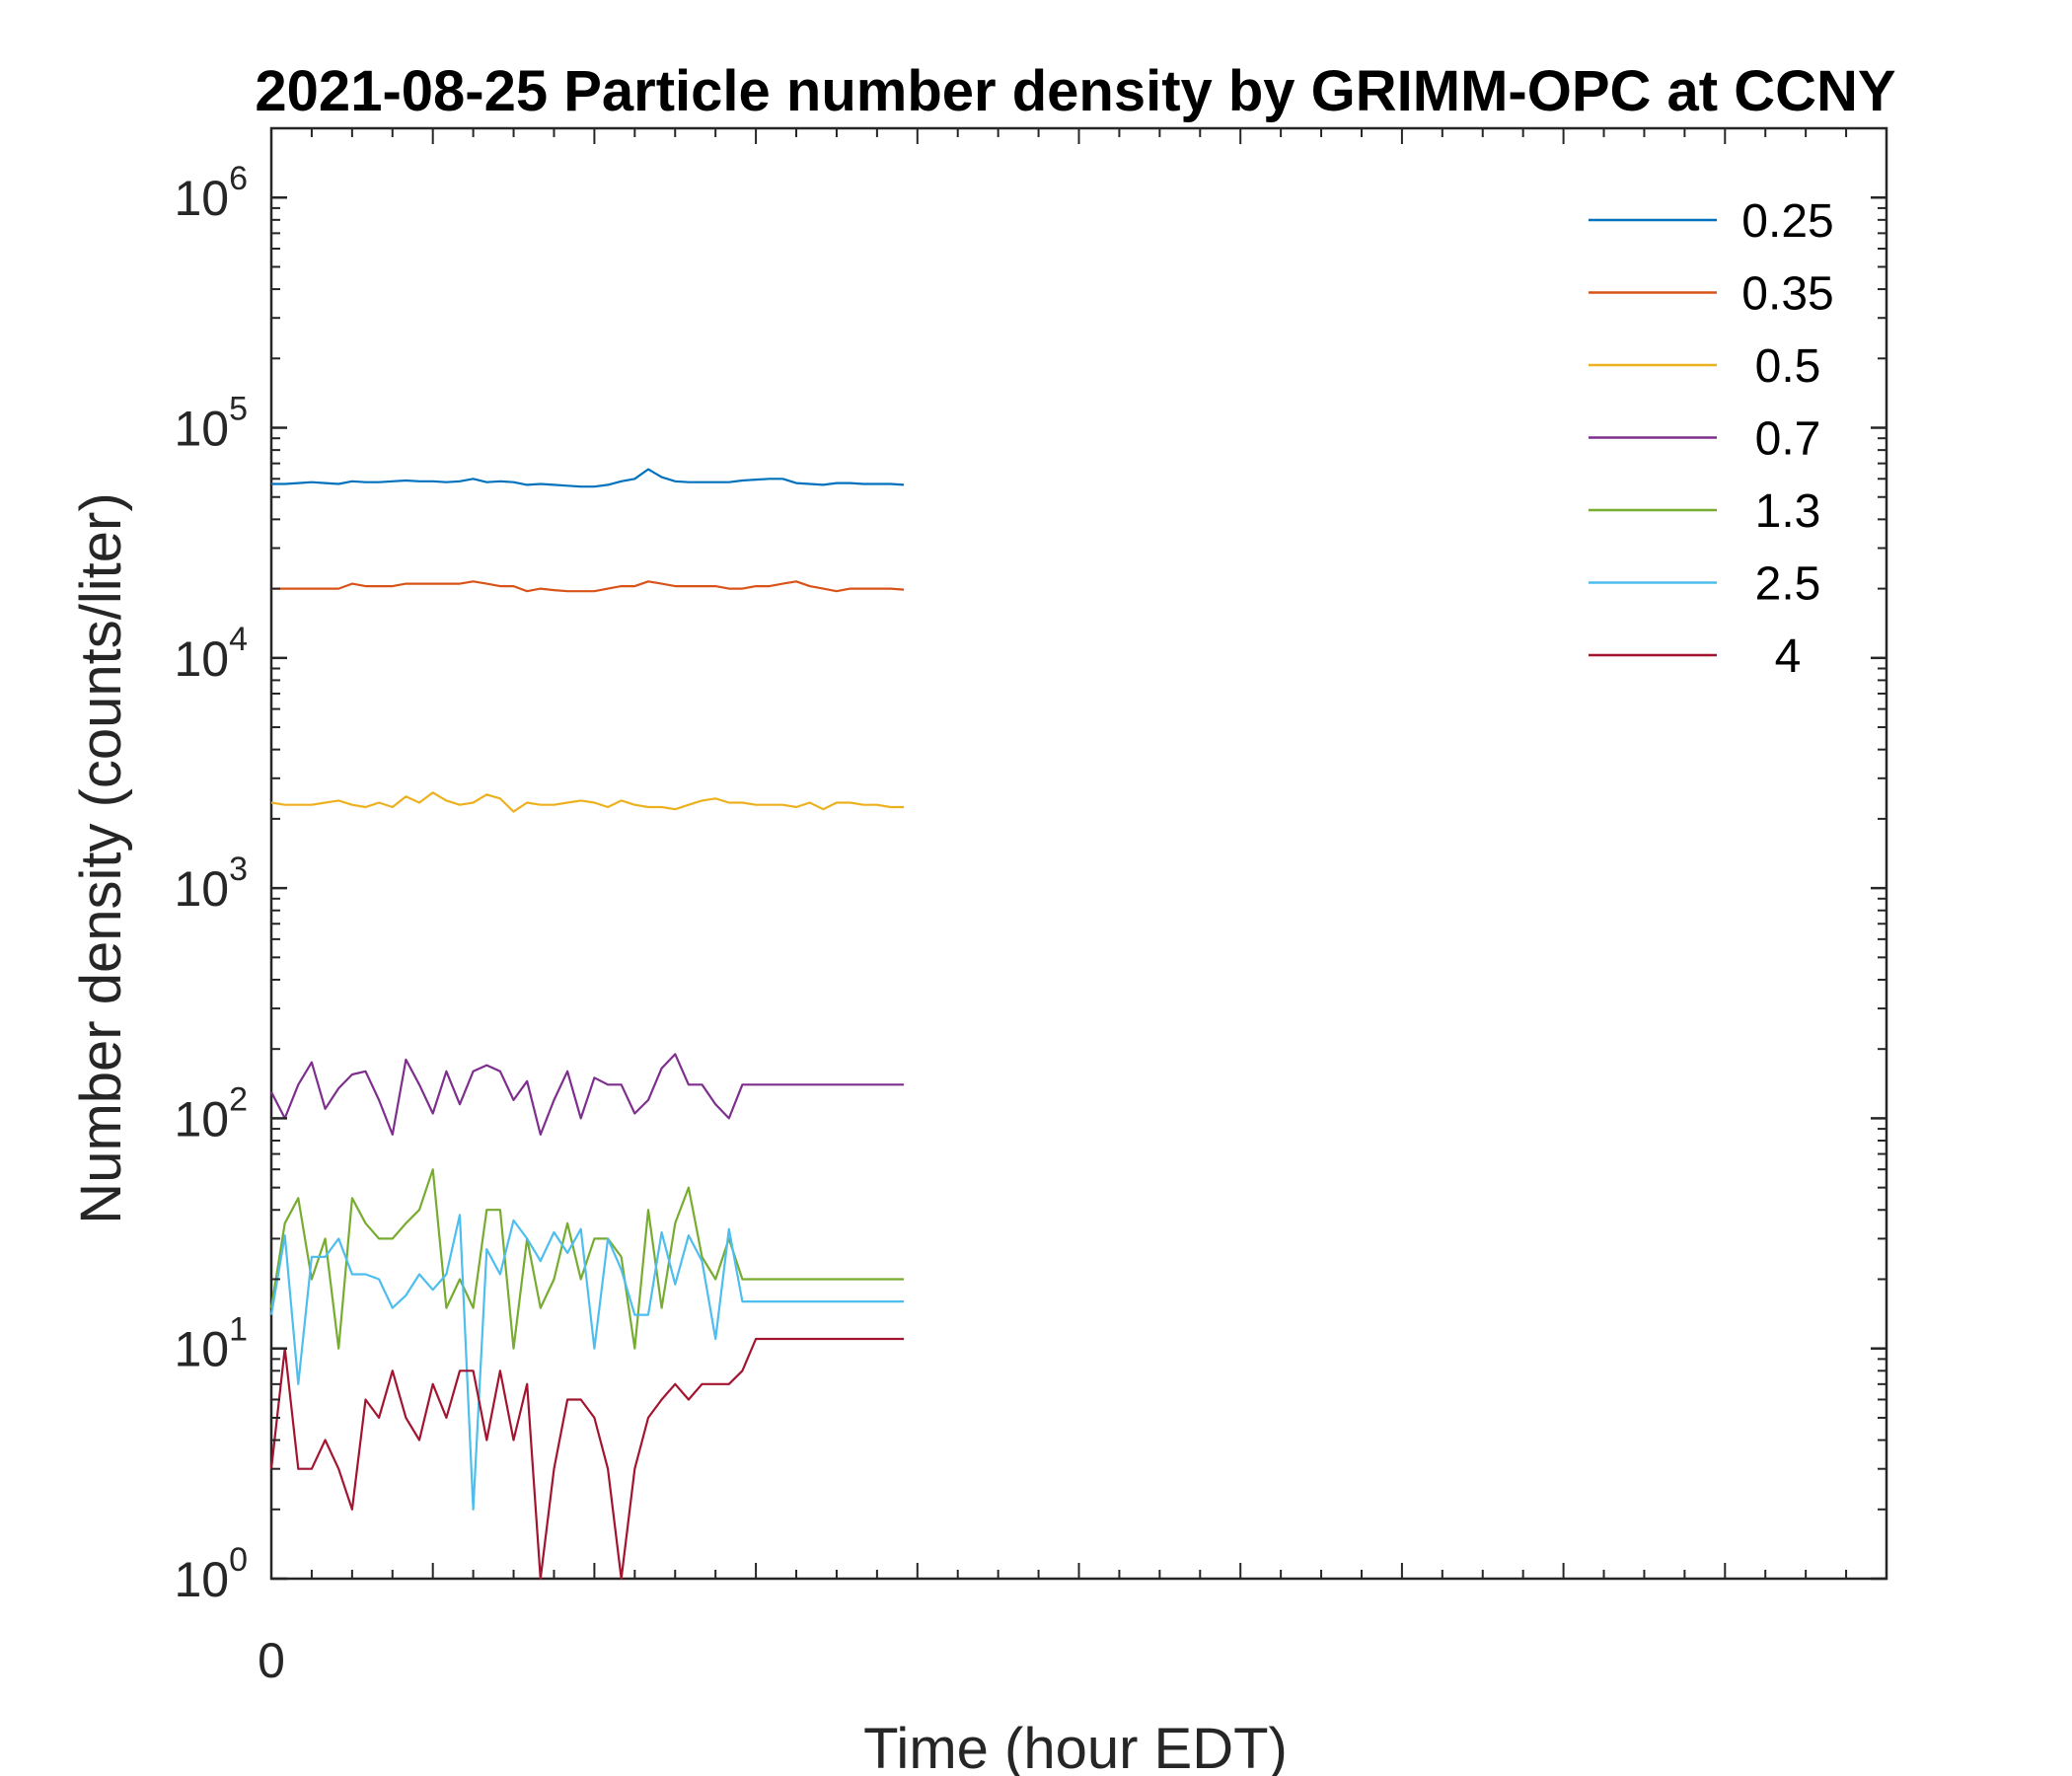  Describe the element at coordinates (588, 478) in the screenshot. I see `series-line-0.25` at that location.